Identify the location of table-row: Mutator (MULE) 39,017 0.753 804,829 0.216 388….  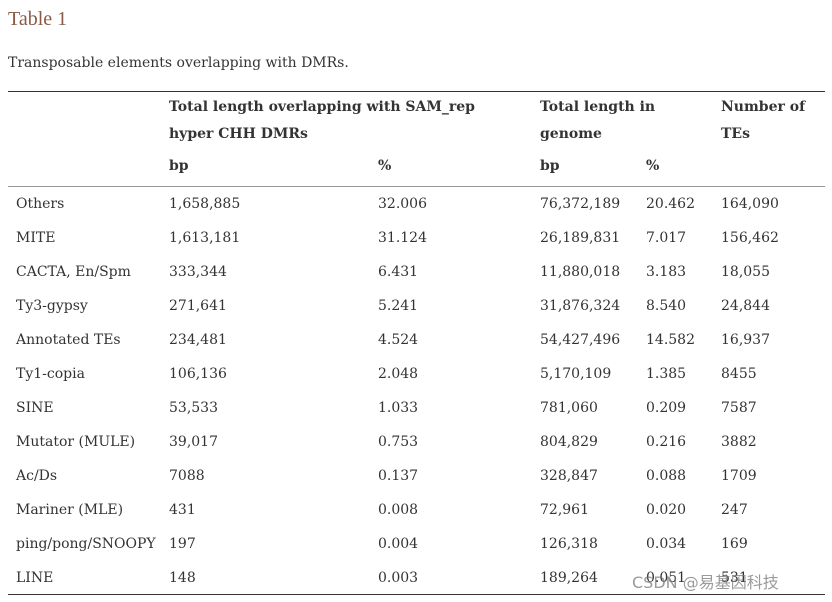
(416, 442).